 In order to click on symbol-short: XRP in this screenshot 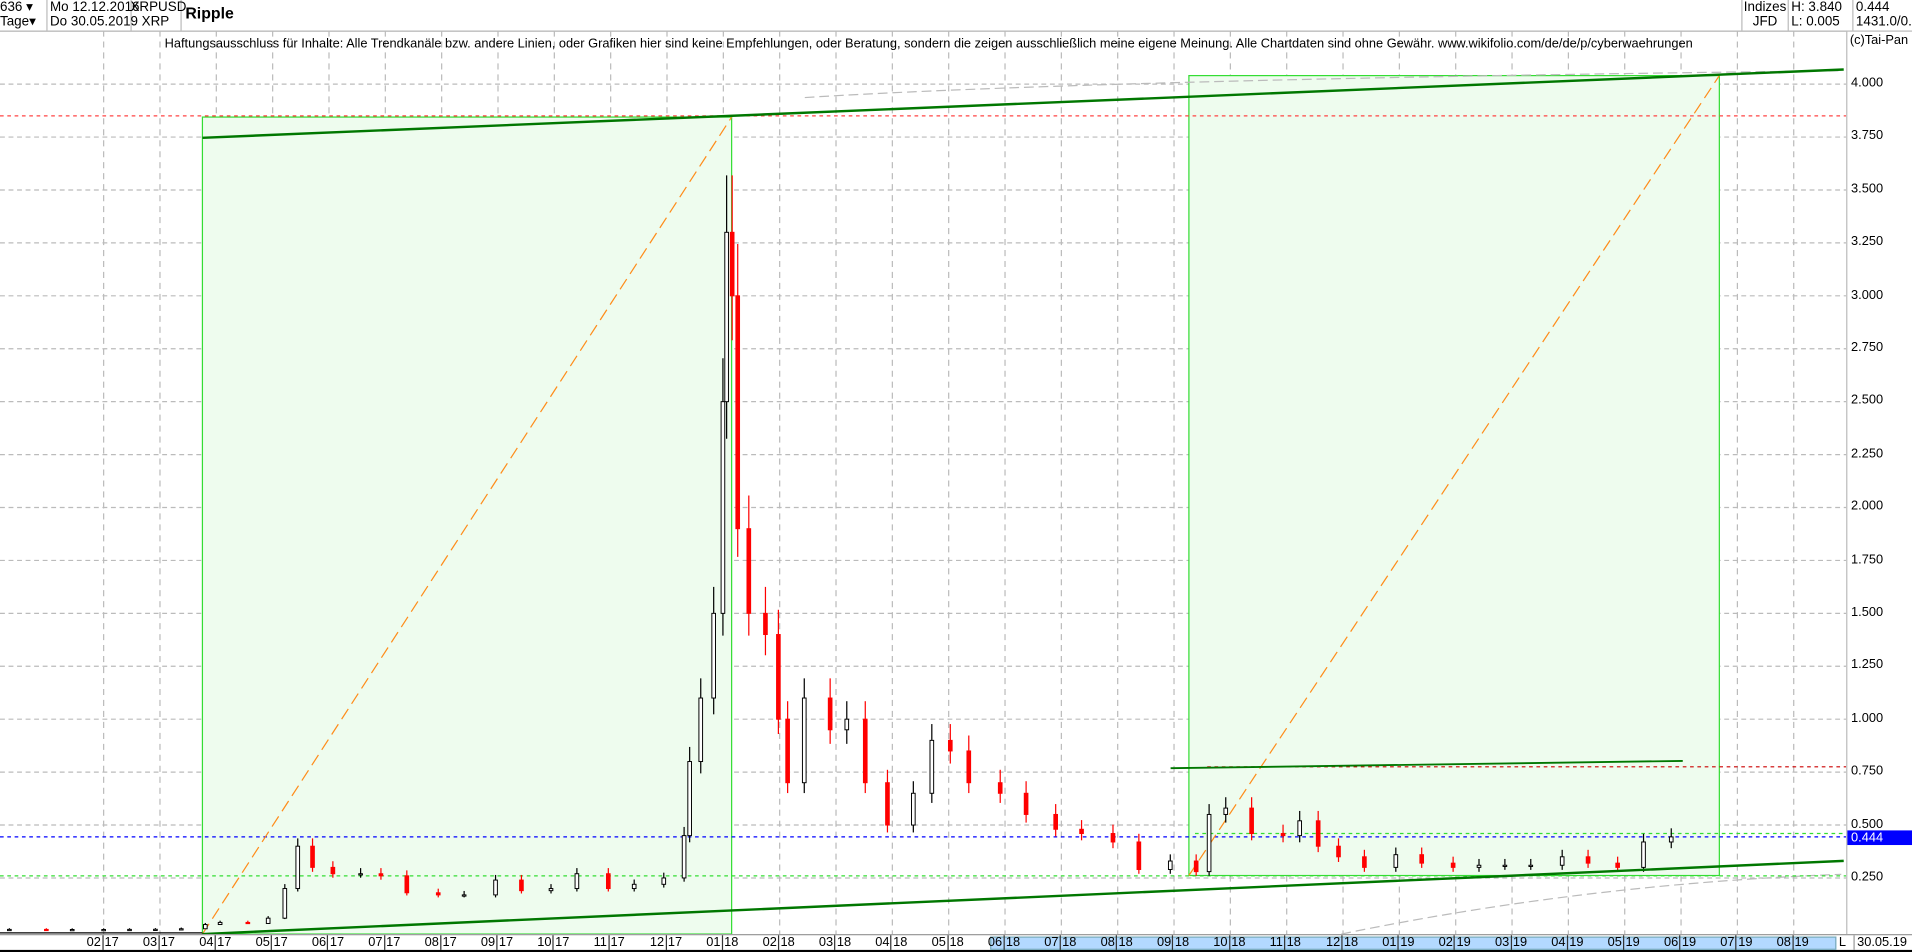, I will do `click(155, 22)`.